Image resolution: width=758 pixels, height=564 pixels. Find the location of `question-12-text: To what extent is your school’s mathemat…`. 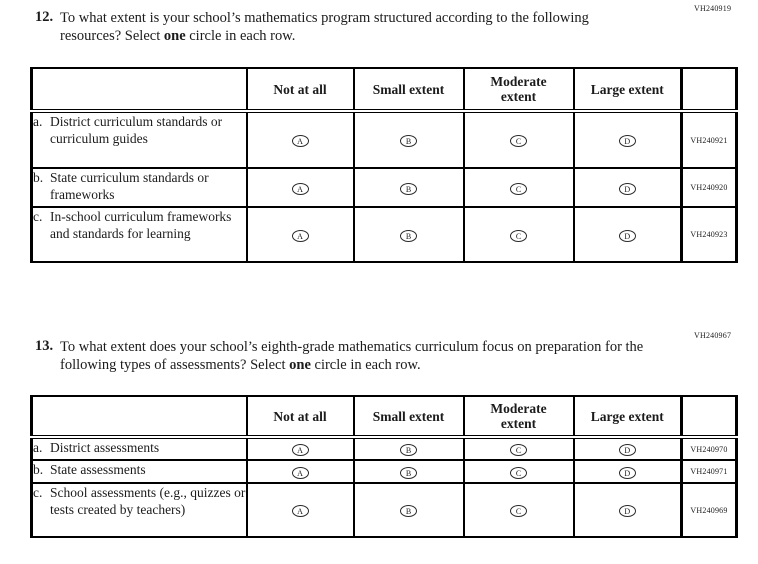

question-12-text: To what extent is your school’s mathemat… is located at coordinates (352, 27).